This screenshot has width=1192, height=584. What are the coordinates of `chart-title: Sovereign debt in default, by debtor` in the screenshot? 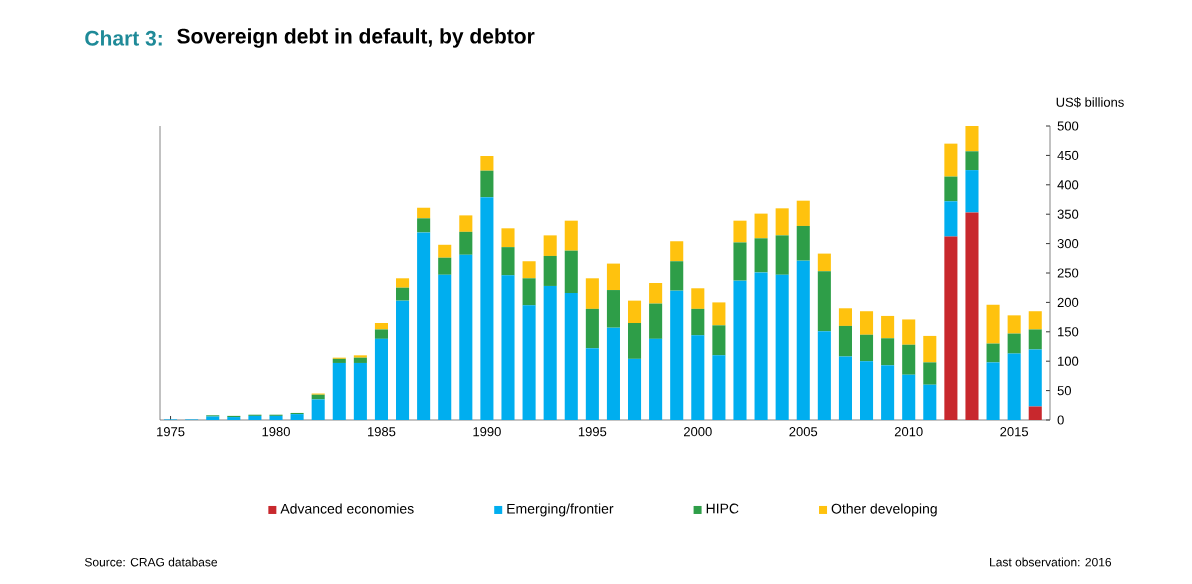 It's located at (356, 38).